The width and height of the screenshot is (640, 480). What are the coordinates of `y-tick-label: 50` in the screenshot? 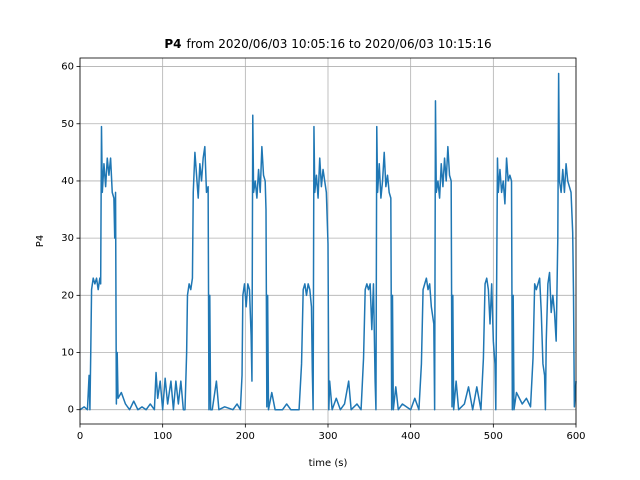 It's located at (67, 124).